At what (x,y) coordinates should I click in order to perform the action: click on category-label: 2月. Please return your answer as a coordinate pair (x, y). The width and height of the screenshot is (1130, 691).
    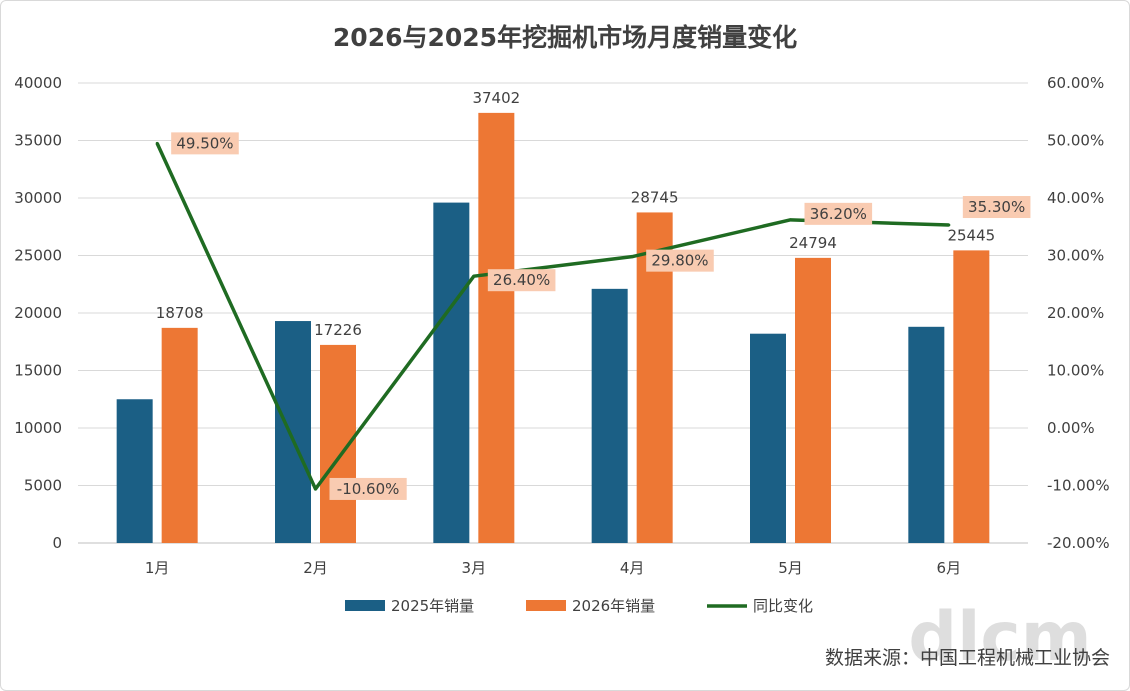
    Looking at the image, I should click on (315, 568).